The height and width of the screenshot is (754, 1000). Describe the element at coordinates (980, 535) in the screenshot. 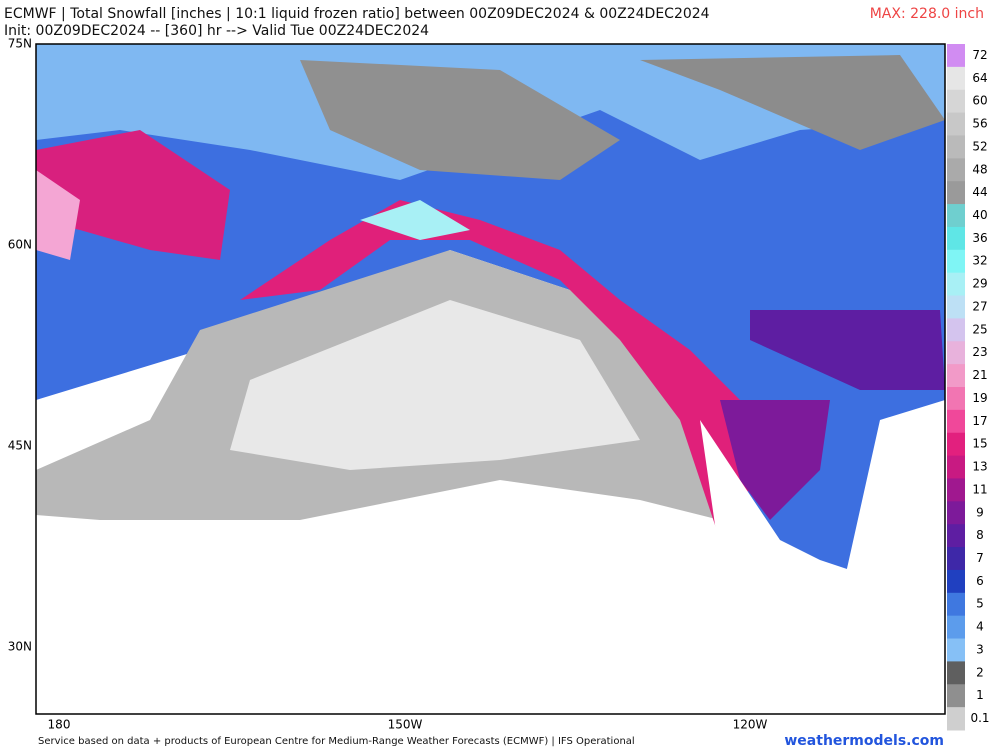

I see `colorbar-label: 8` at that location.